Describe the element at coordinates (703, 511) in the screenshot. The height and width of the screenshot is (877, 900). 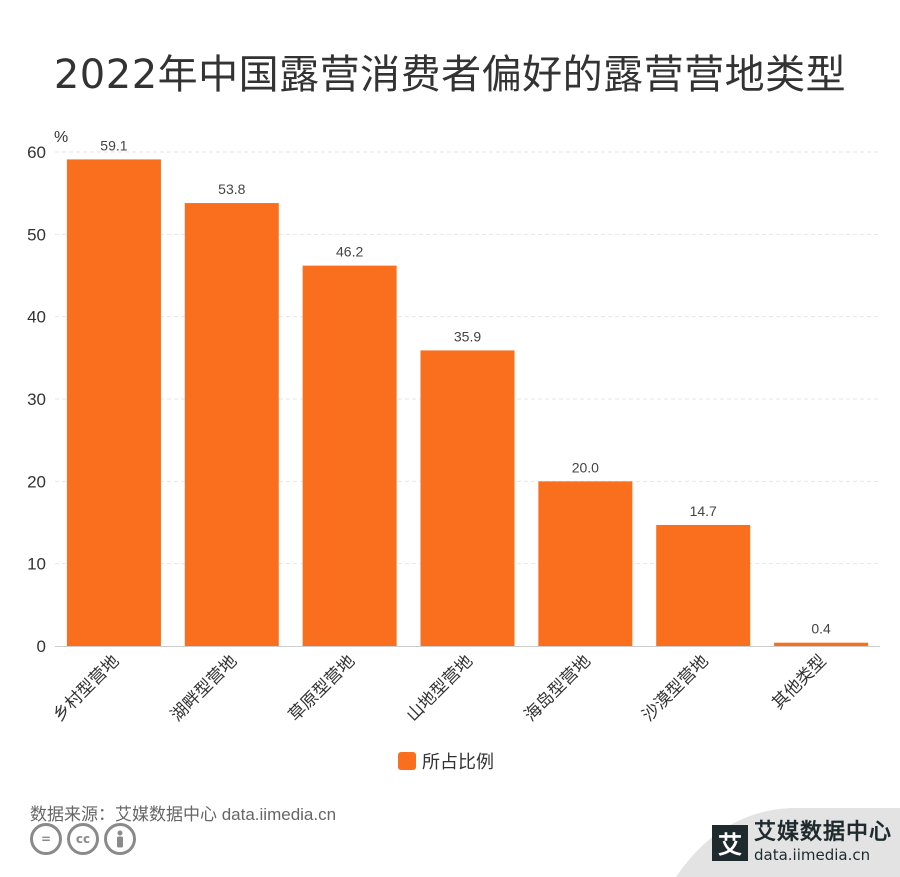
I see `data-label: 14.7` at that location.